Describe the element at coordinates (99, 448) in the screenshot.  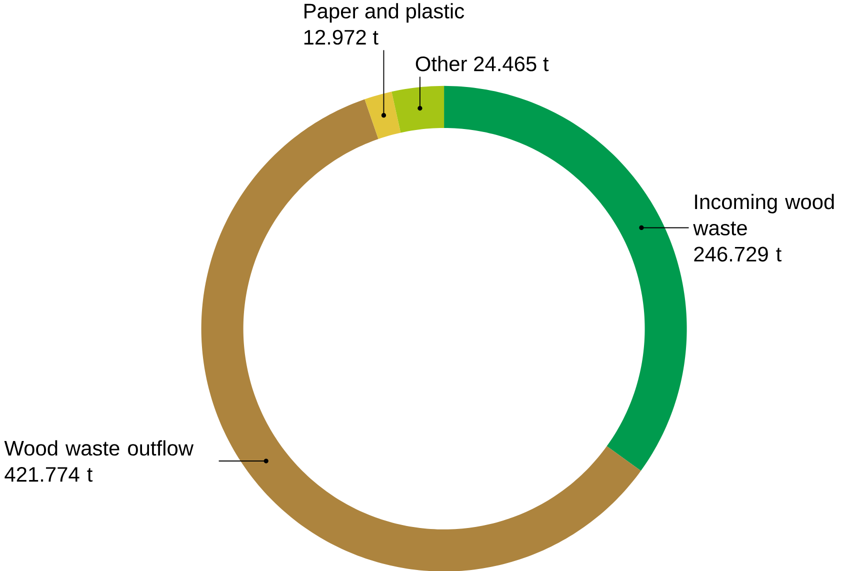
I see `slice-label: Wood waste outflow` at that location.